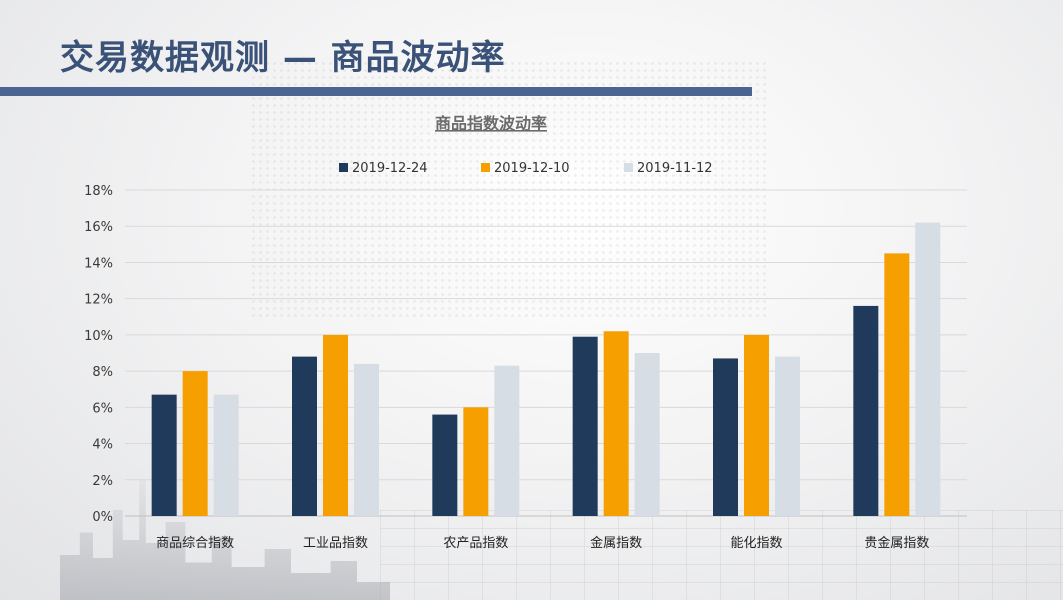 The height and width of the screenshot is (600, 1063). I want to click on x-category-label: 贵金属指数, so click(896, 543).